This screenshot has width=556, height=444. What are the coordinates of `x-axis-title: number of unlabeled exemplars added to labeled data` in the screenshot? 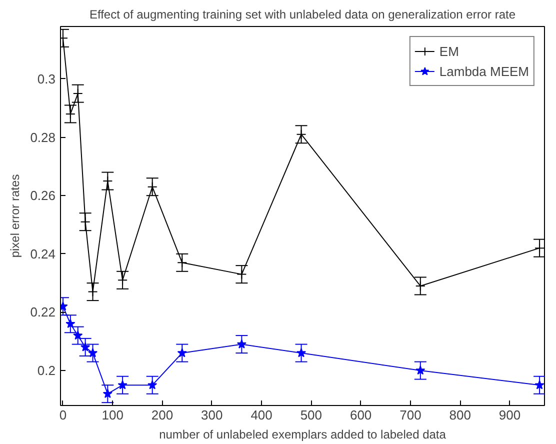 It's located at (302, 435).